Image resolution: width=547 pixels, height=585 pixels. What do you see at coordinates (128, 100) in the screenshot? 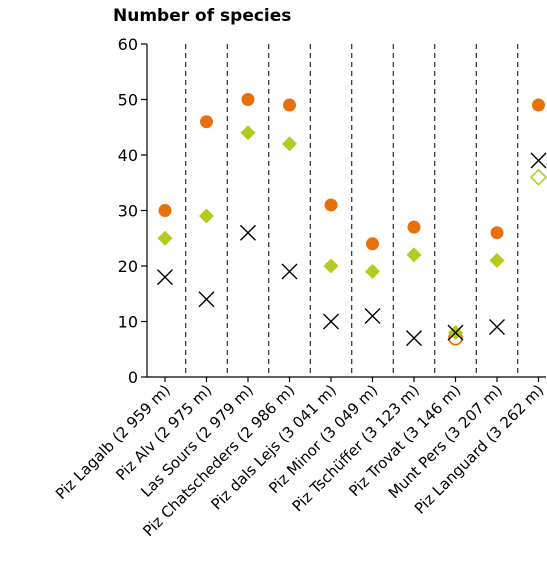
I see `y-tick-label: 50` at bounding box center [128, 100].